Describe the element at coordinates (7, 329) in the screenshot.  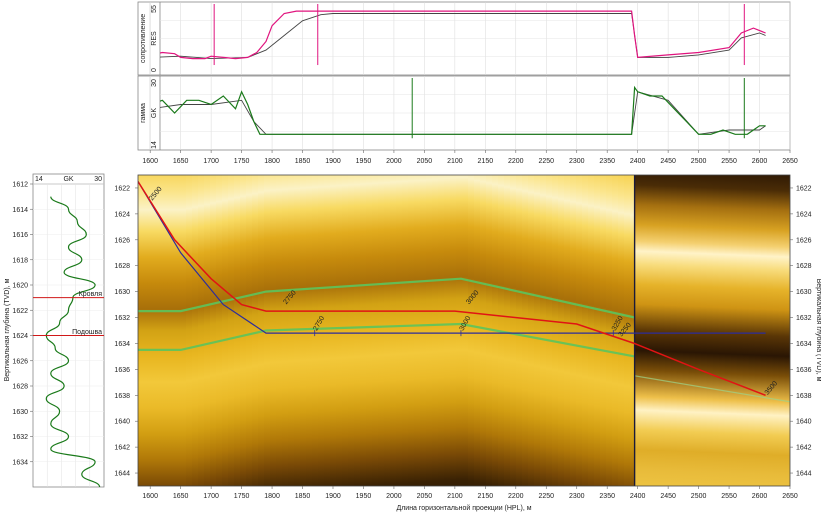
I see `vertical-log-ylabel: Вертикальная глубина (TVD), м` at that location.